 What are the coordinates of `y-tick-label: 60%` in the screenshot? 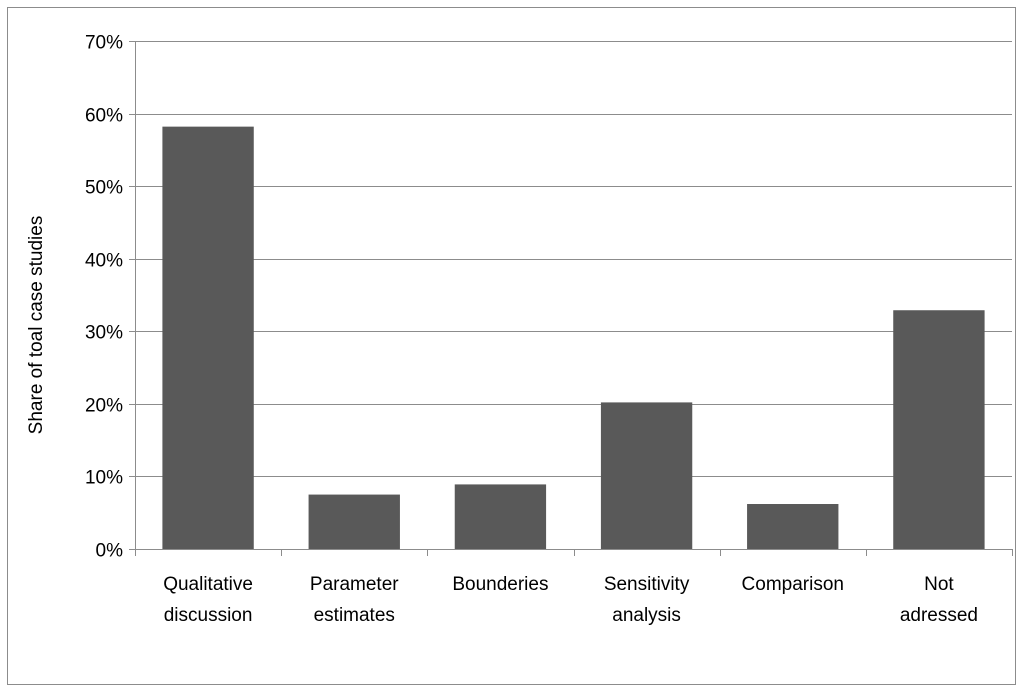 It's located at (104, 116).